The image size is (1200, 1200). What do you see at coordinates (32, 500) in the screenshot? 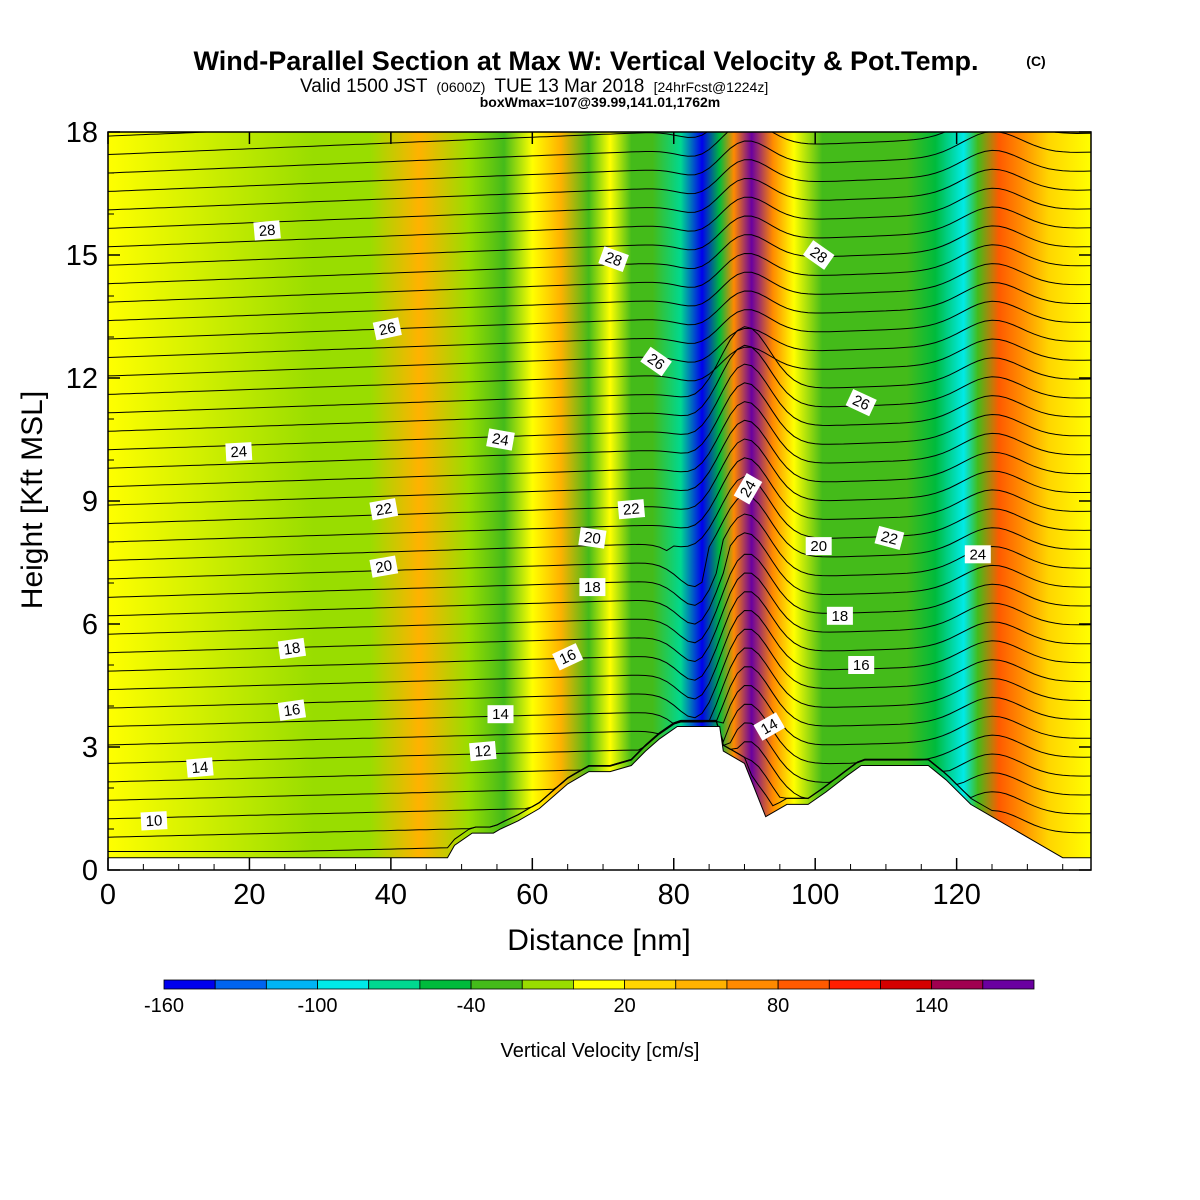
I see `y-axis-label: Height [Kft MSL]` at bounding box center [32, 500].